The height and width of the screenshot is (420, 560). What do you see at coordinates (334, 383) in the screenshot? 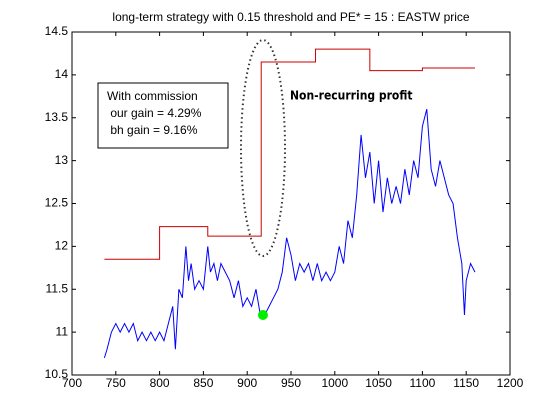
I see `x-tick-label: 1000` at bounding box center [334, 383].